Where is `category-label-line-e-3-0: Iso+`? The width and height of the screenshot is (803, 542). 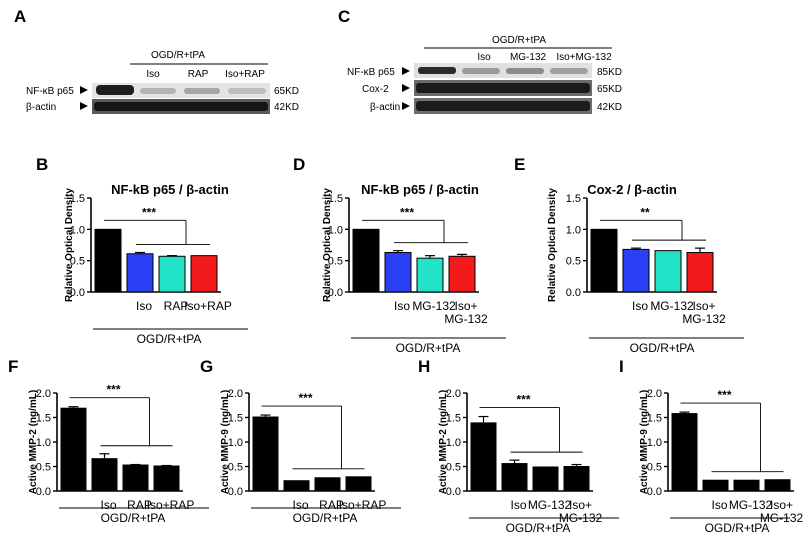 category-label-line-e-3-0: Iso+ is located at coordinates (703, 306).